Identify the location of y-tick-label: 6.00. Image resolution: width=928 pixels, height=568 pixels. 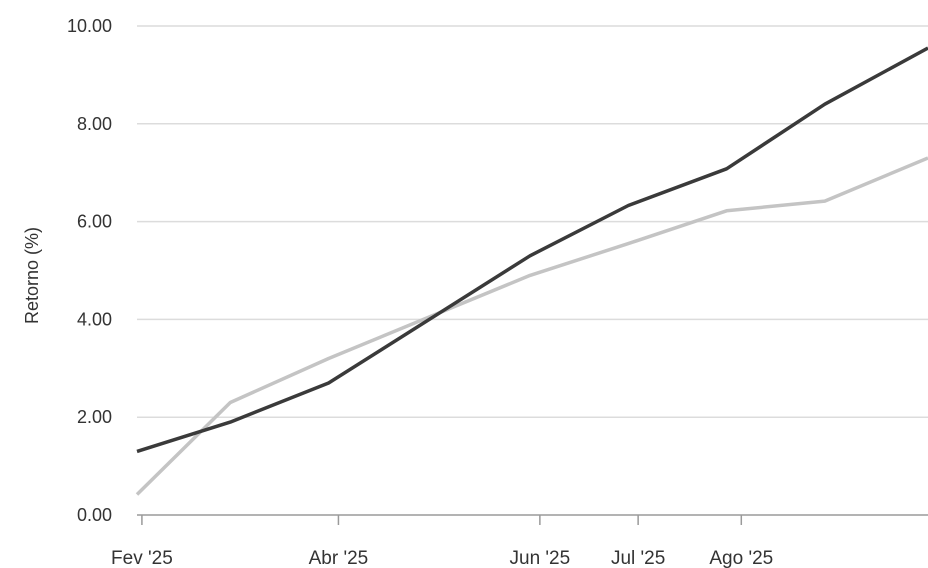
(94, 222).